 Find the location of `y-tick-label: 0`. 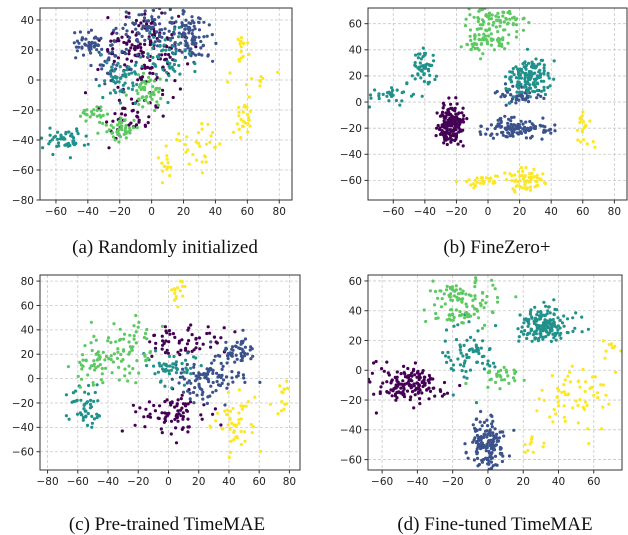

y-tick-label: 0 is located at coordinates (358, 371).